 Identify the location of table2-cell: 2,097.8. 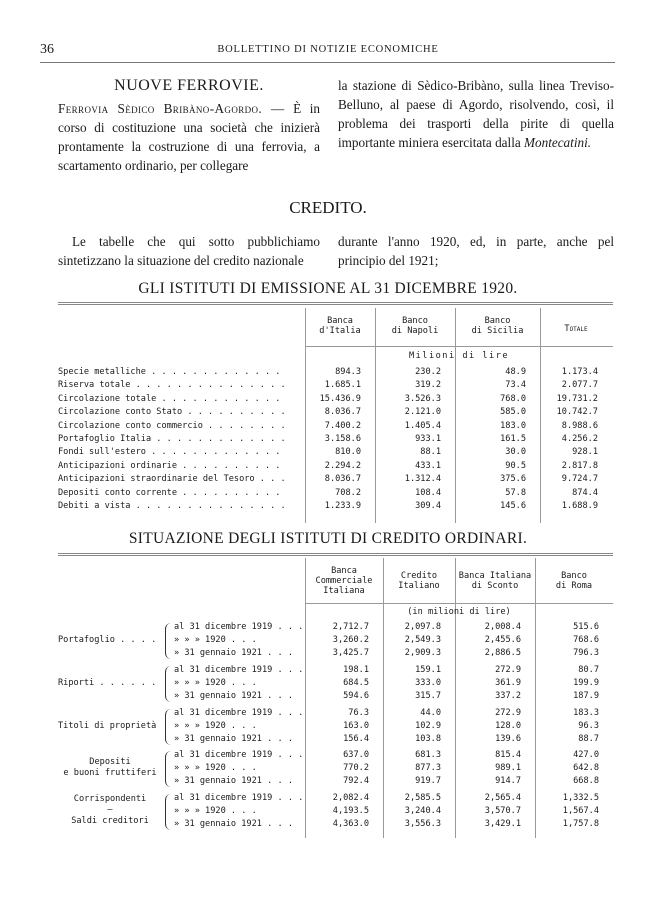
(422, 627).